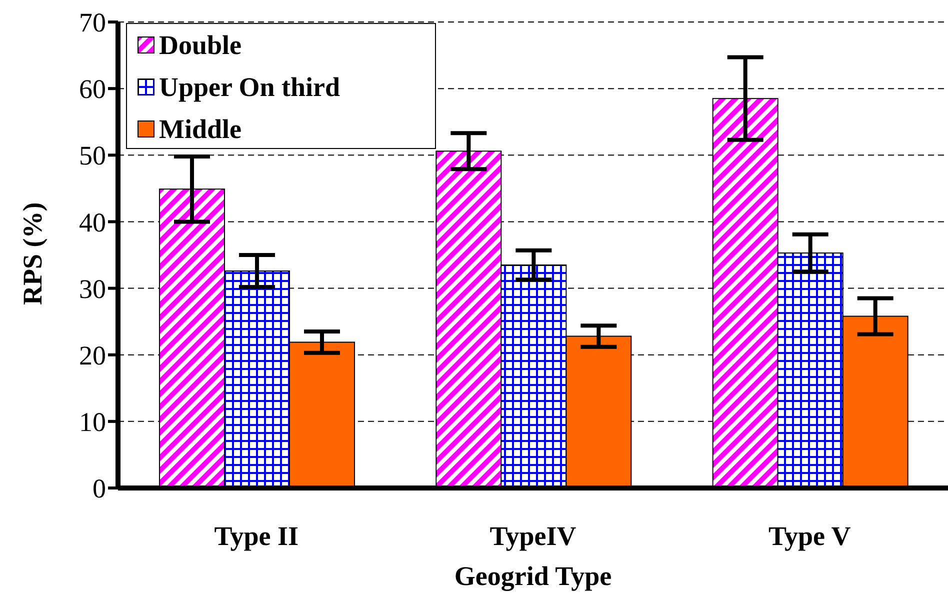  I want to click on y-tick-label: 30, so click(92, 289).